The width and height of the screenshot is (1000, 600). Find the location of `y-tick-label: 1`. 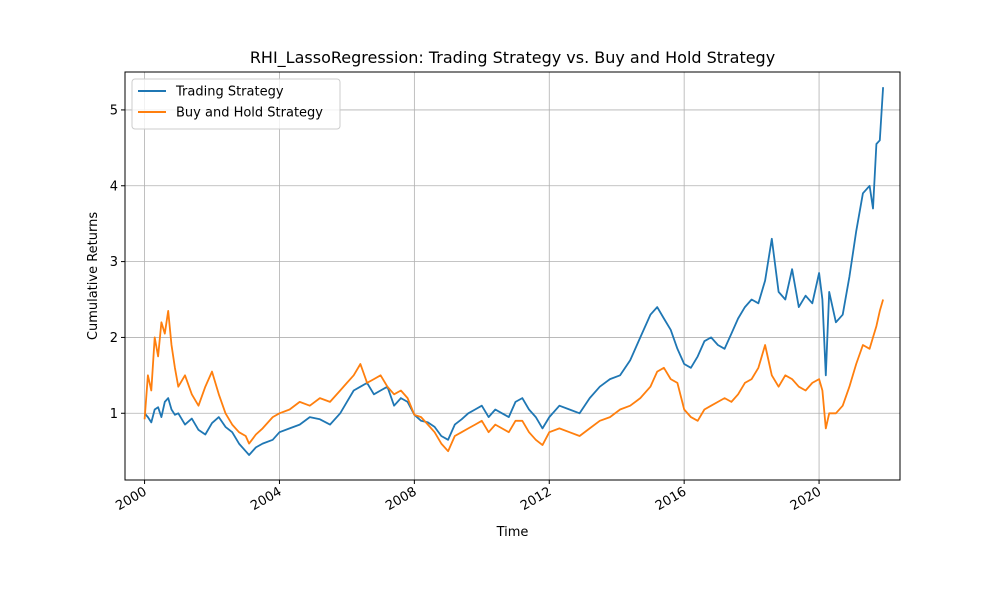

y-tick-label: 1 is located at coordinates (114, 414).